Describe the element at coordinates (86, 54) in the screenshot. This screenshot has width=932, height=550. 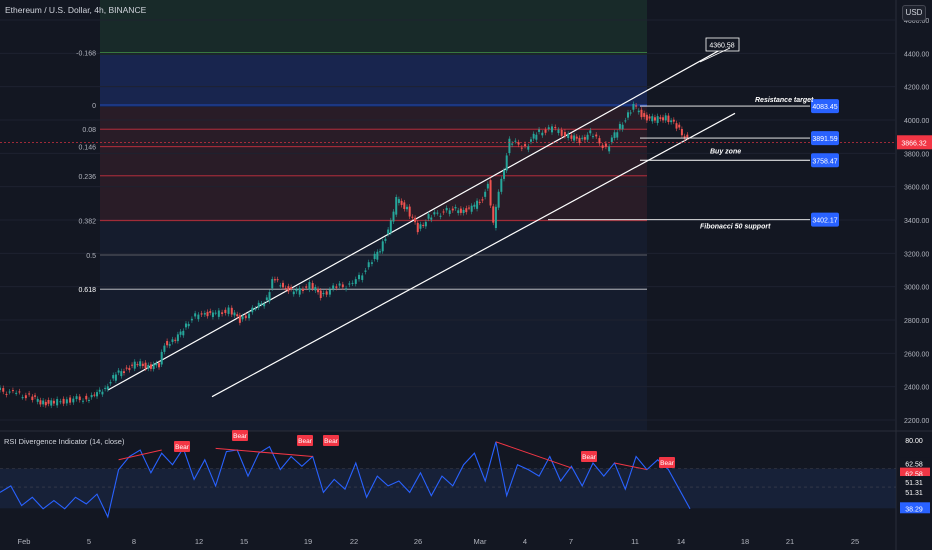
I see `fib-level-label: -0.168` at that location.